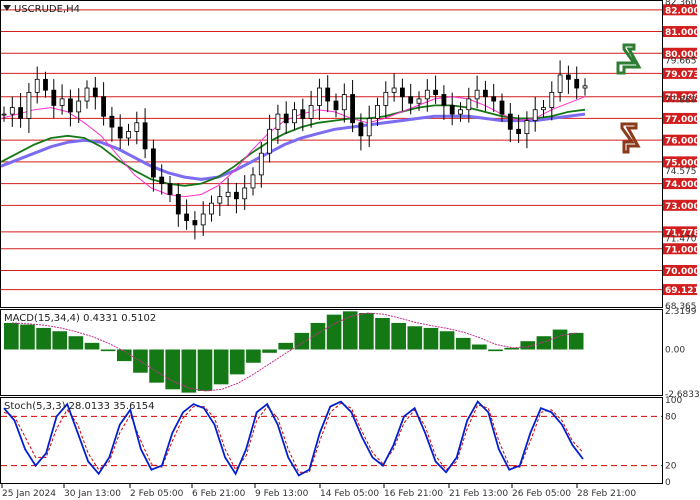  I want to click on level-tag-label: 77.000, so click(682, 120).